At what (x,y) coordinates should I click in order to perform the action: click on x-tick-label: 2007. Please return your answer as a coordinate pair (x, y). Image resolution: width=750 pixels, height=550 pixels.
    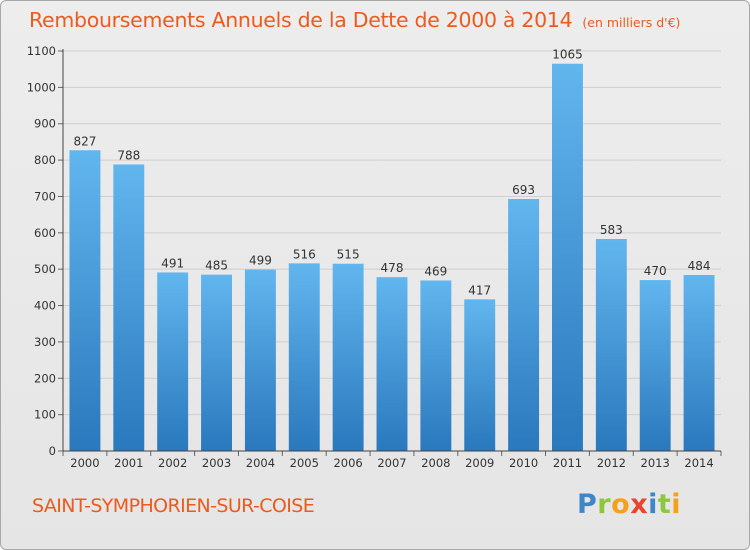
    Looking at the image, I should click on (391, 463).